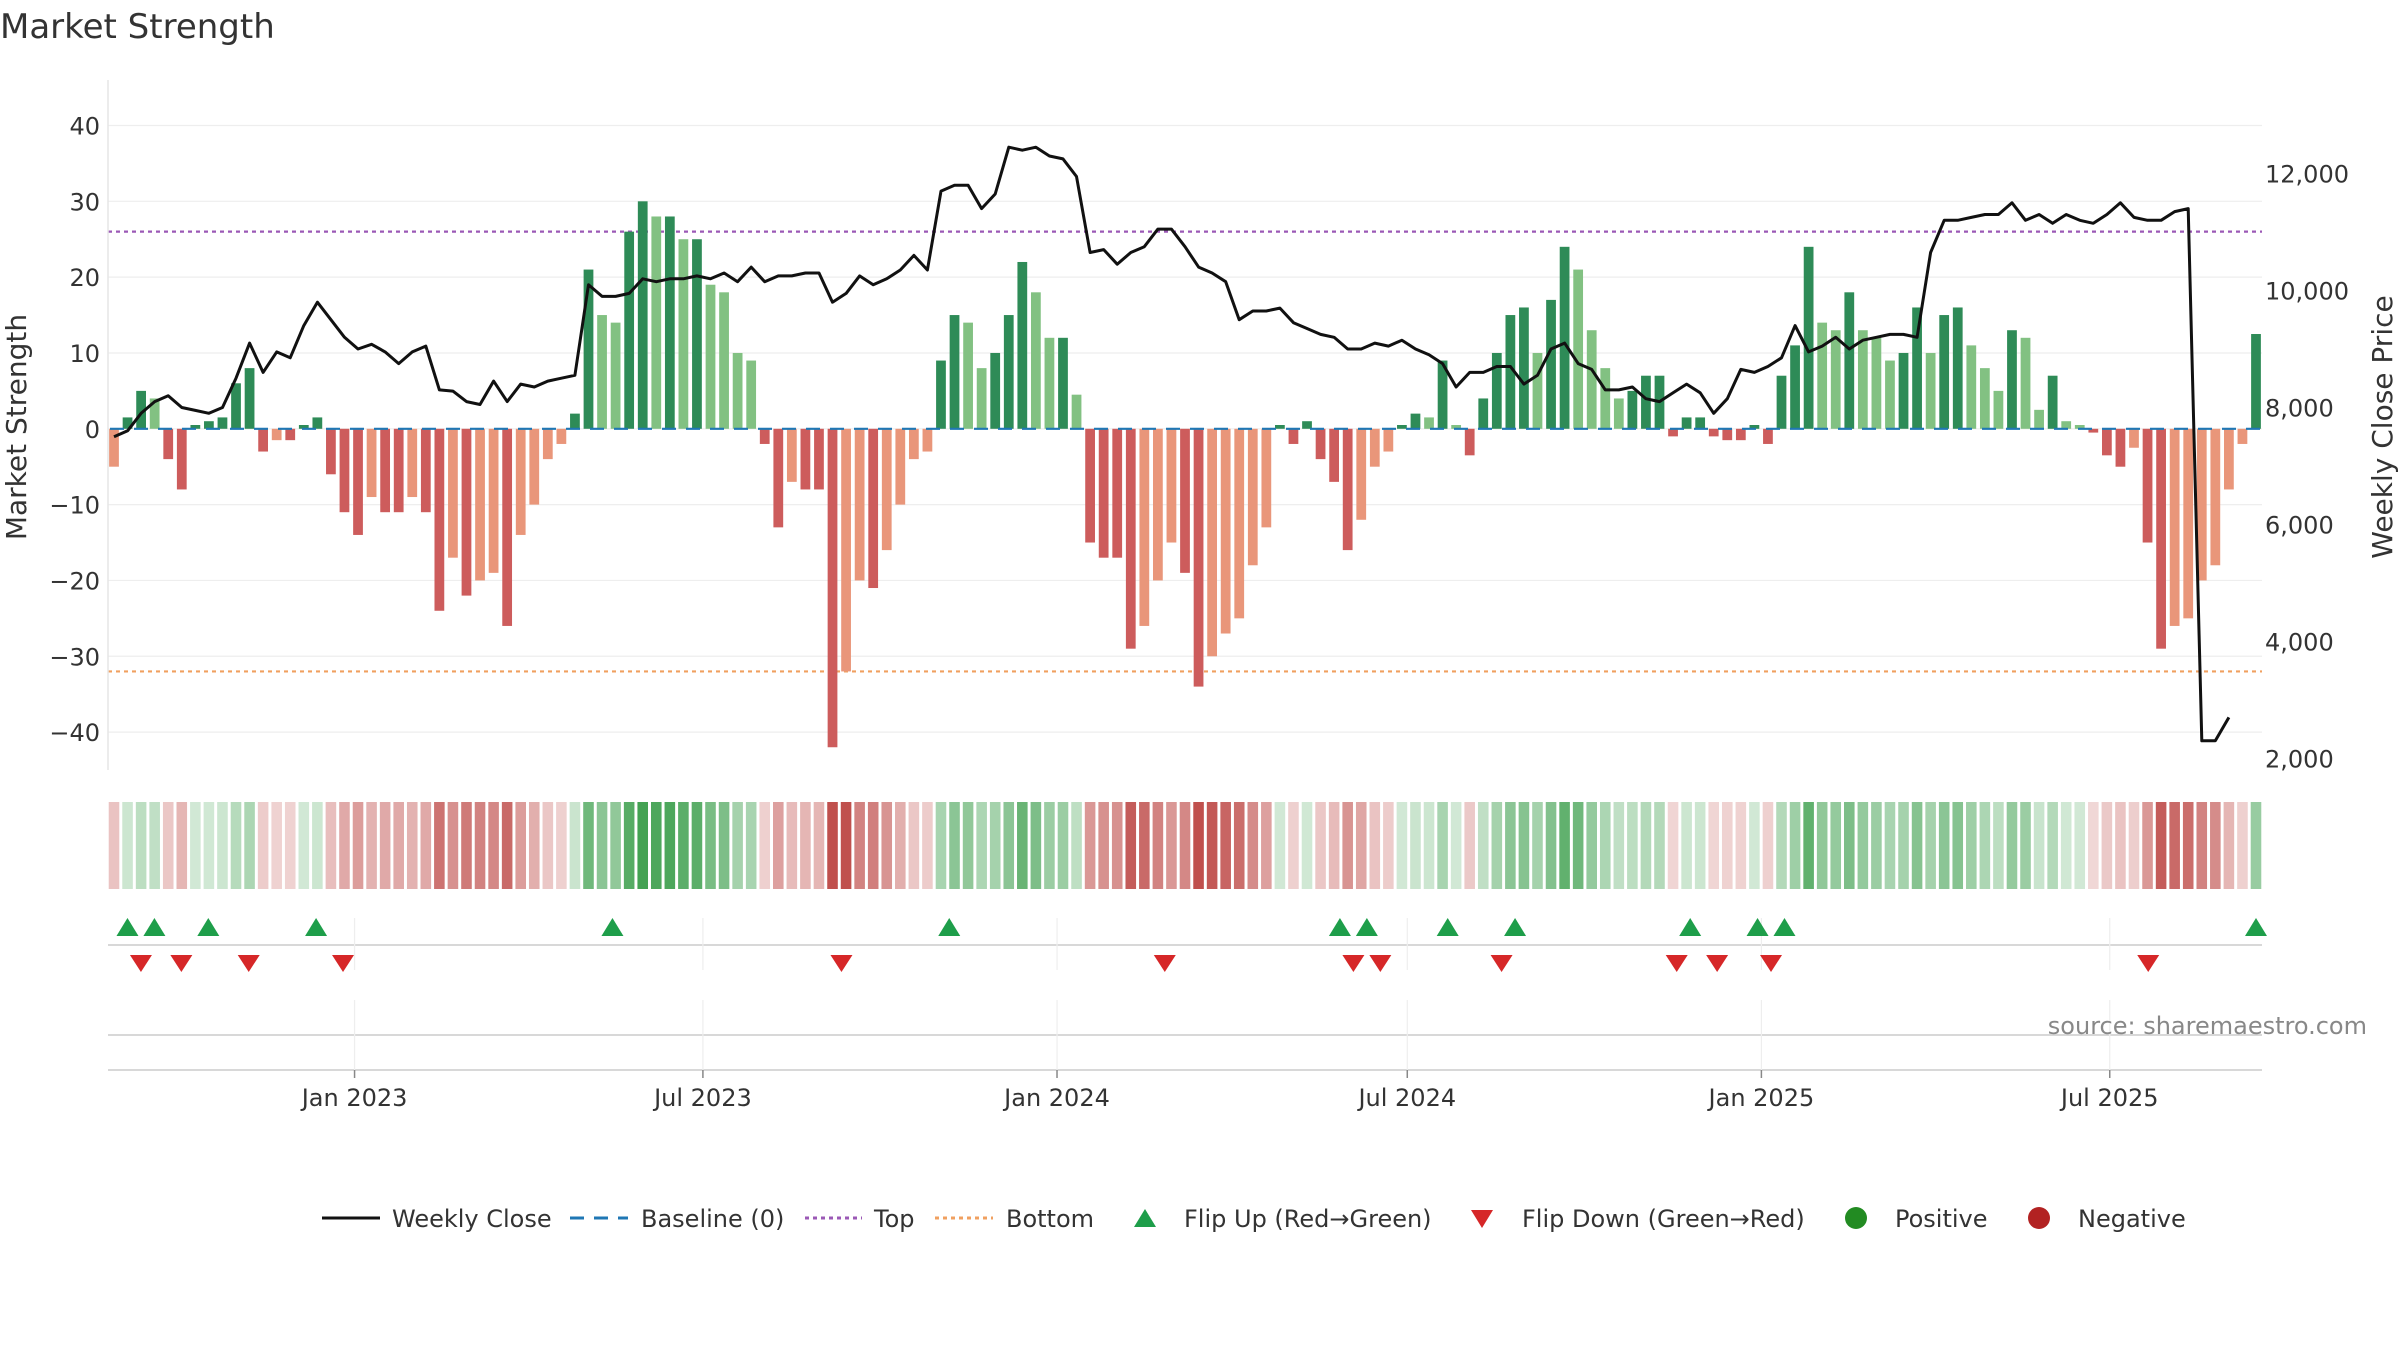  I want to click on flip-signal-panel, so click(1187, 945).